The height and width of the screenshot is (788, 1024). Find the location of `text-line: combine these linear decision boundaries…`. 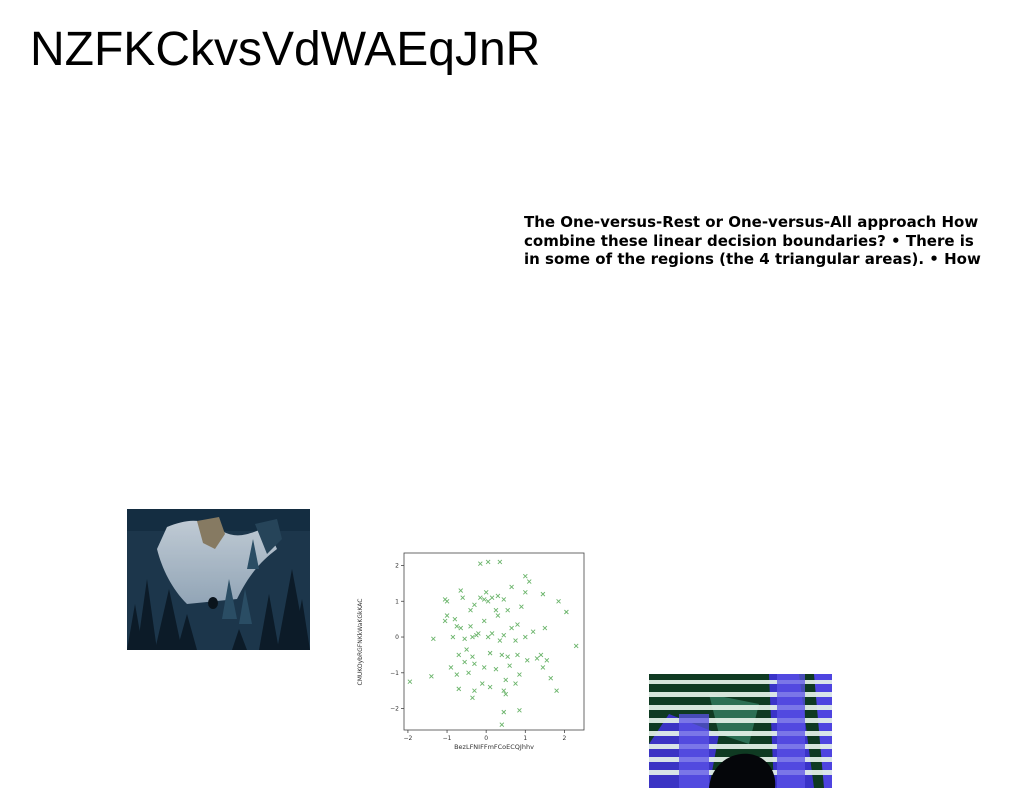

text-line: combine these linear decision boundaries… is located at coordinates (749, 240).